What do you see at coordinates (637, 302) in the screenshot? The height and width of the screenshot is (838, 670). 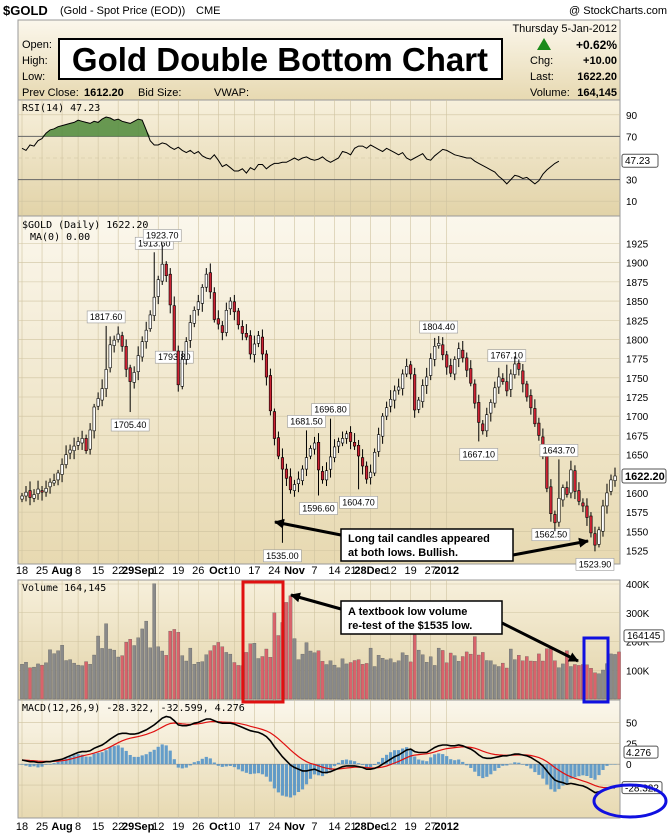 I see `price-tick-label: 1850` at bounding box center [637, 302].